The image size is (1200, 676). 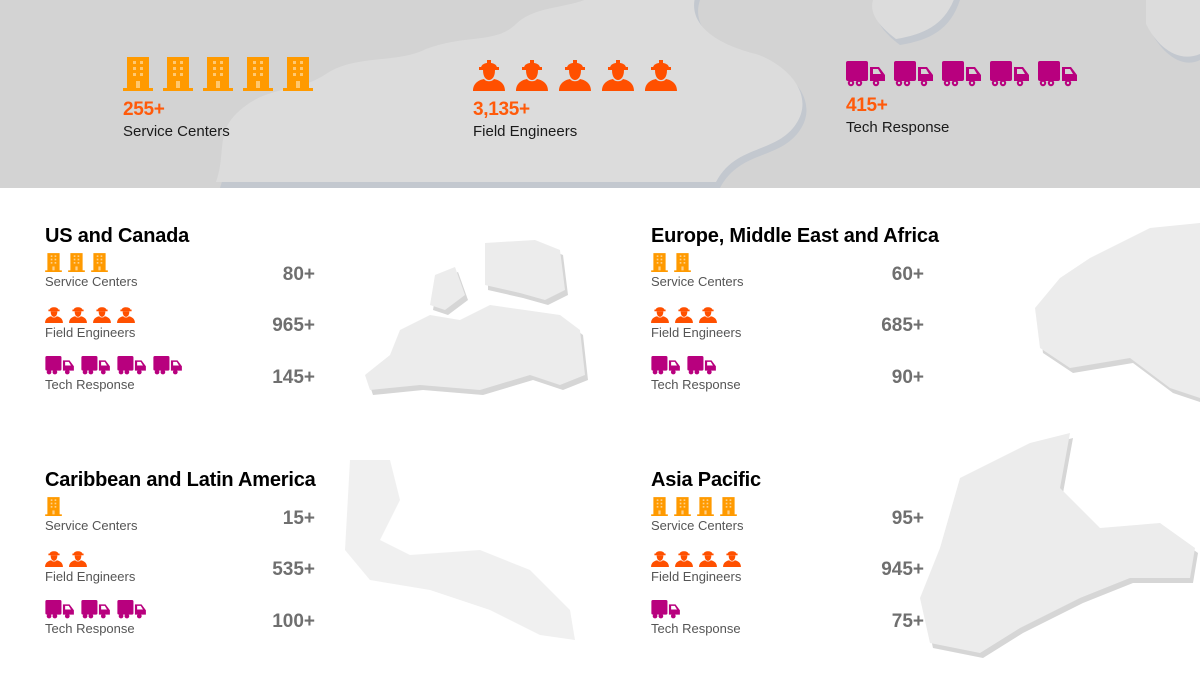 I want to click on stat-value: 75+, so click(x=907, y=621).